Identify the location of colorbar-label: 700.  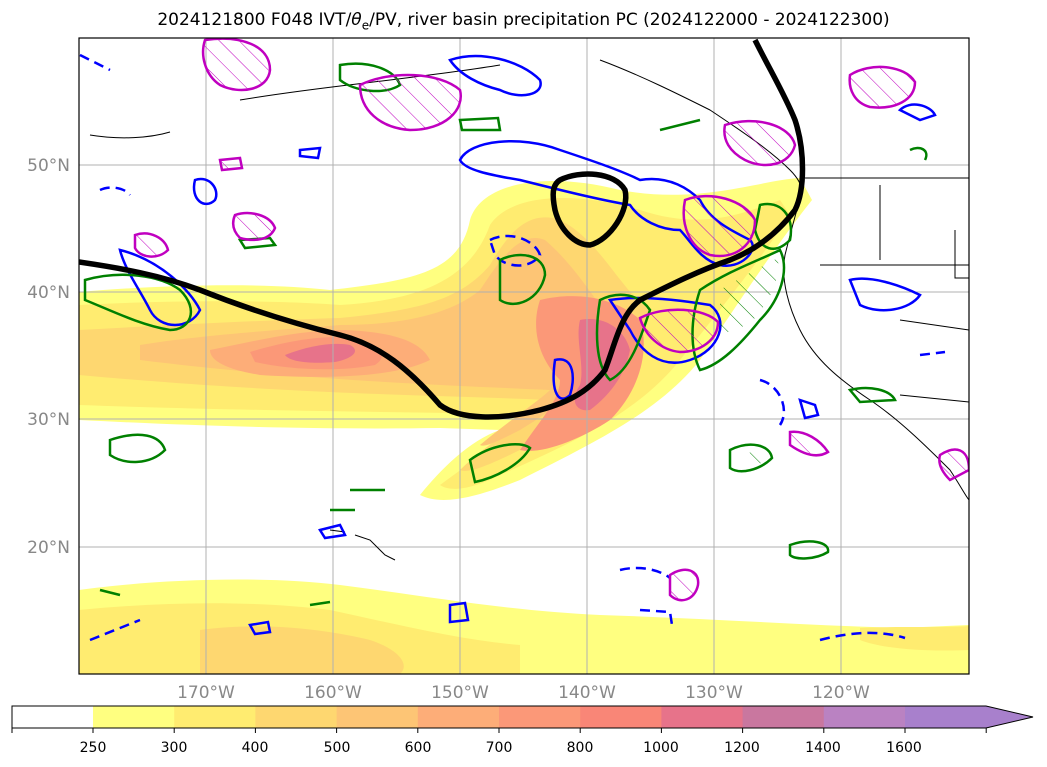
(499, 748).